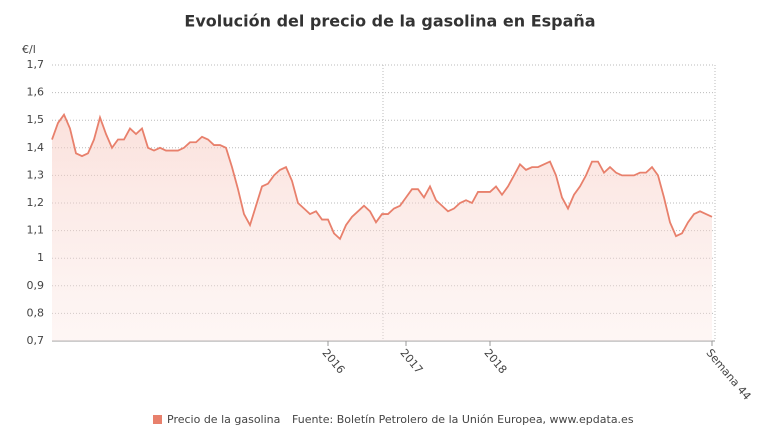  Describe the element at coordinates (333, 362) in the screenshot. I see `x-tick-label: 2016` at that location.